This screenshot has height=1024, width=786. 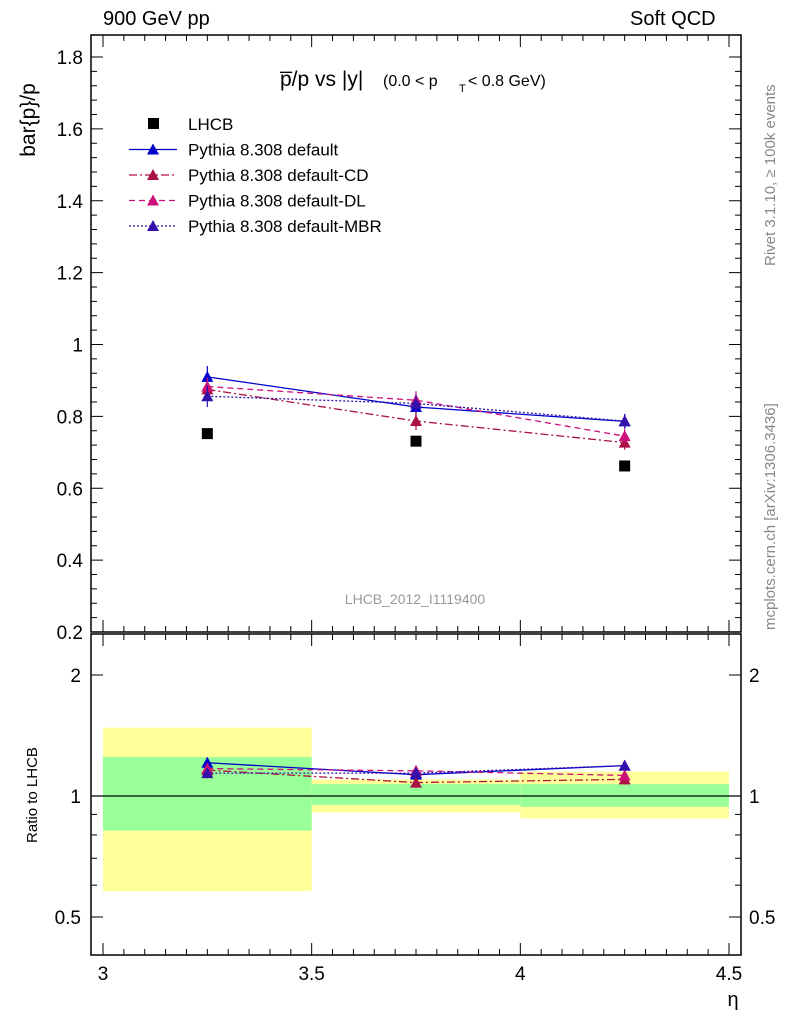 What do you see at coordinates (75, 676) in the screenshot?
I see `ratio-y-tick-label: 2` at bounding box center [75, 676].